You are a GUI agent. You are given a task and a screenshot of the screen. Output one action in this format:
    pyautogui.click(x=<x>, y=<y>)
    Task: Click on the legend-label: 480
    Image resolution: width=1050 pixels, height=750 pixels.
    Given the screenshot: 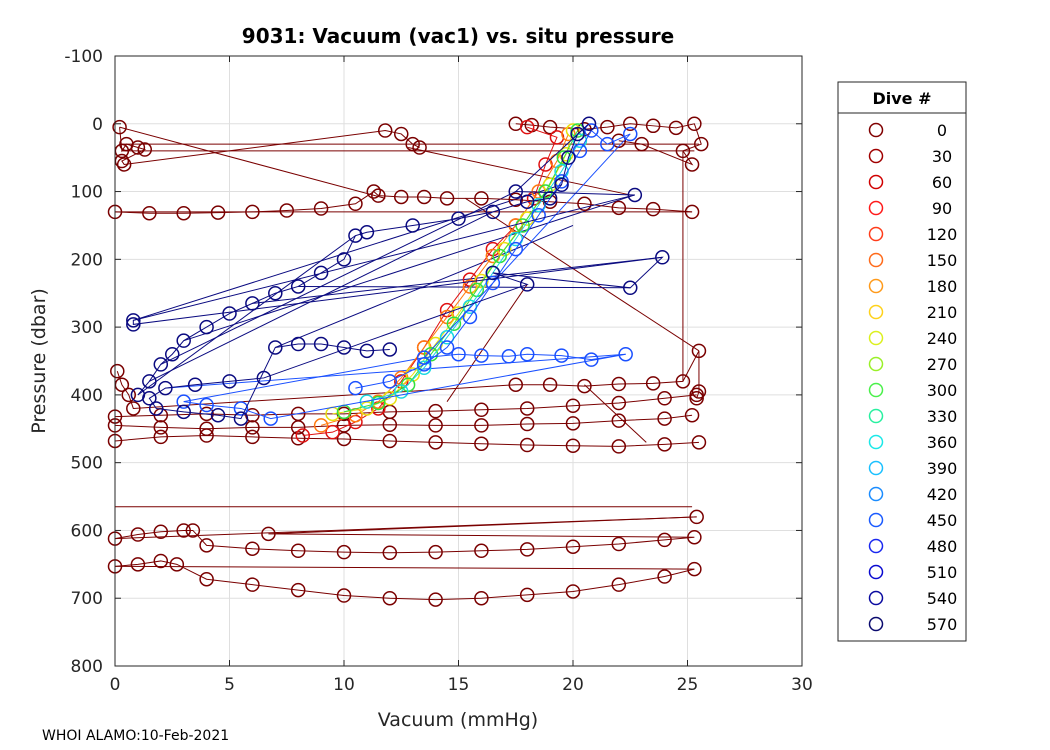 What is the action you would take?
    pyautogui.click(x=942, y=546)
    